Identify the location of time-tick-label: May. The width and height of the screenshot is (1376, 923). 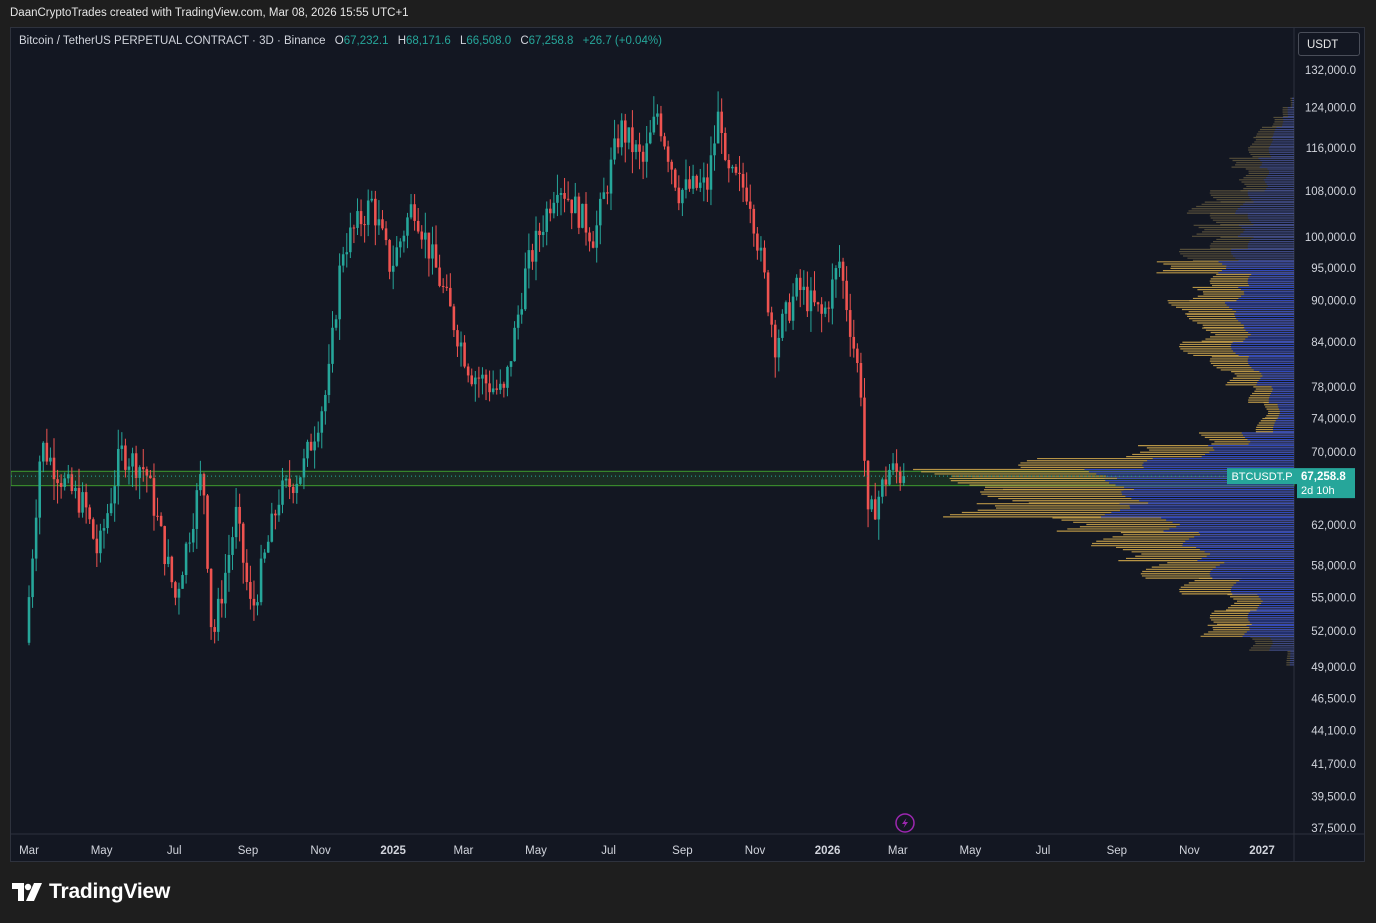
(102, 851).